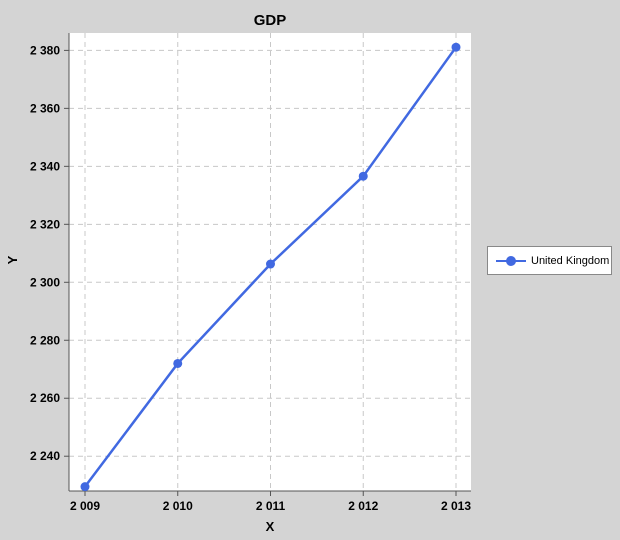 The image size is (620, 540). Describe the element at coordinates (12, 259) in the screenshot. I see `y-axis-label: Y` at that location.